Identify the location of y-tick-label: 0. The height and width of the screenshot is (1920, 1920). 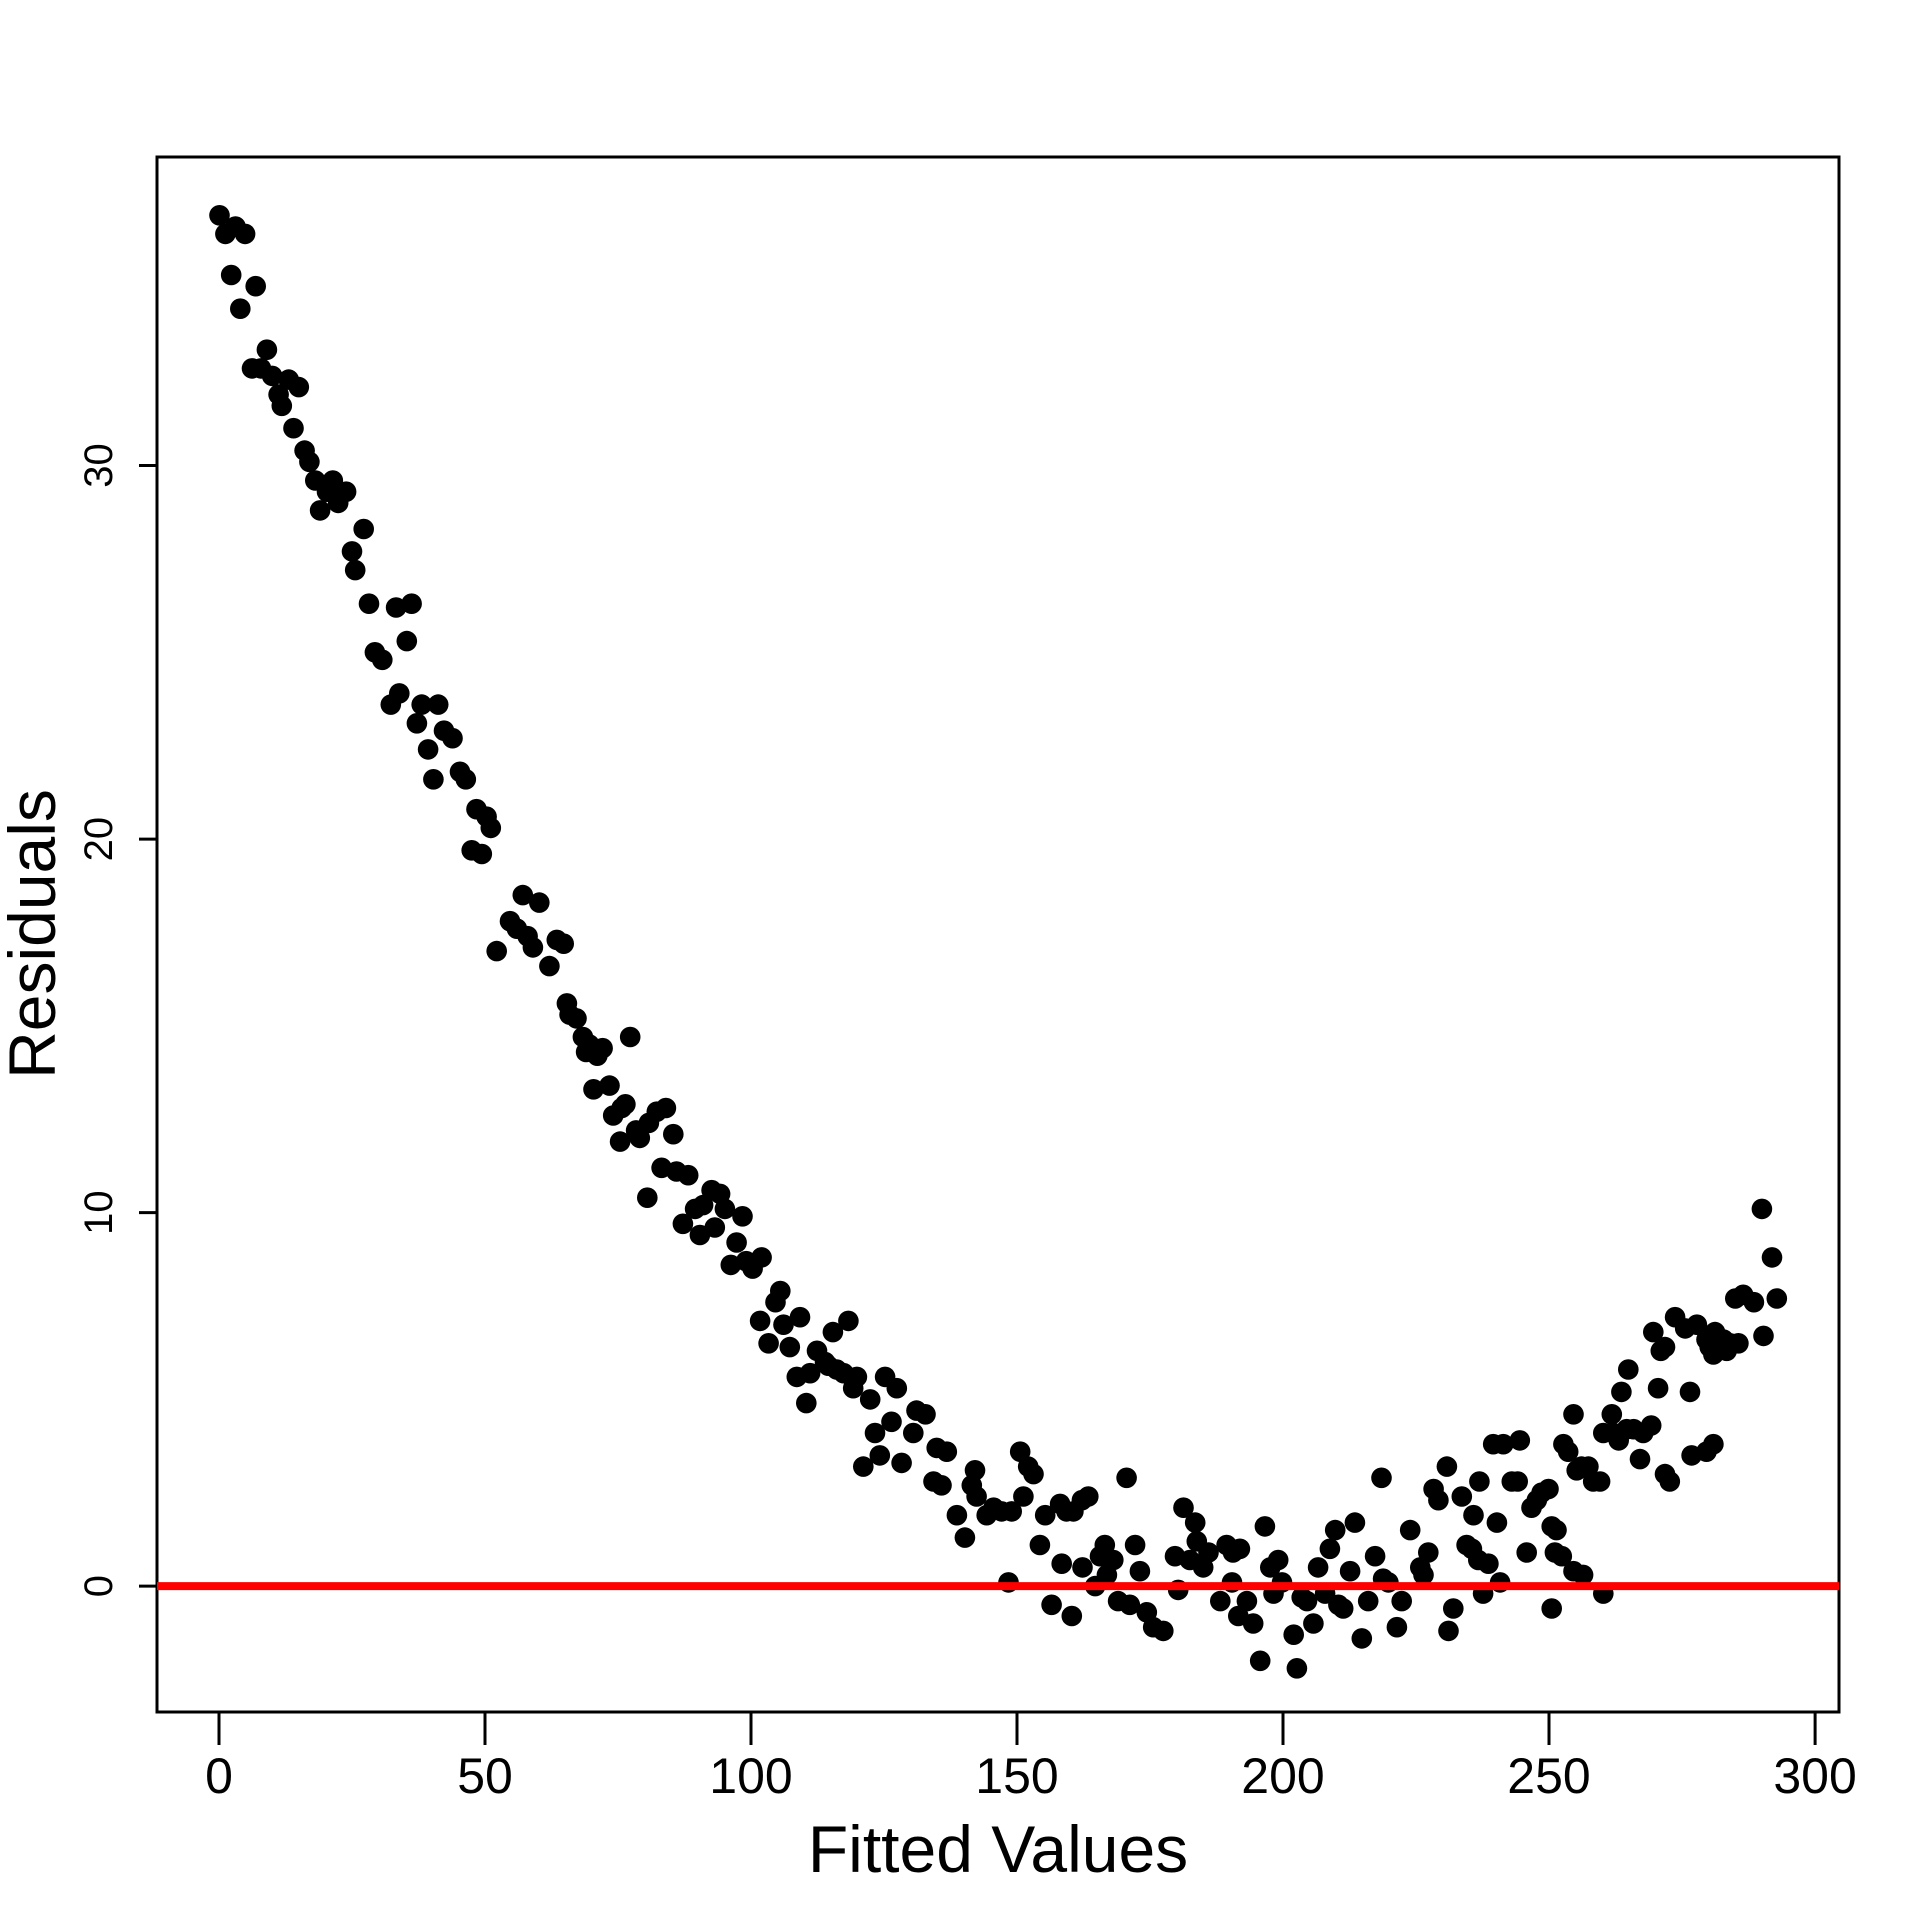
(99, 1586).